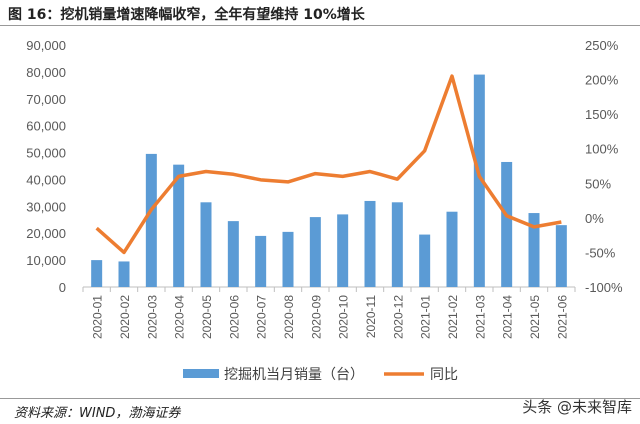 The image size is (640, 424). What do you see at coordinates (262, 317) in the screenshot?
I see `x-tick-label: 2020-07` at bounding box center [262, 317].